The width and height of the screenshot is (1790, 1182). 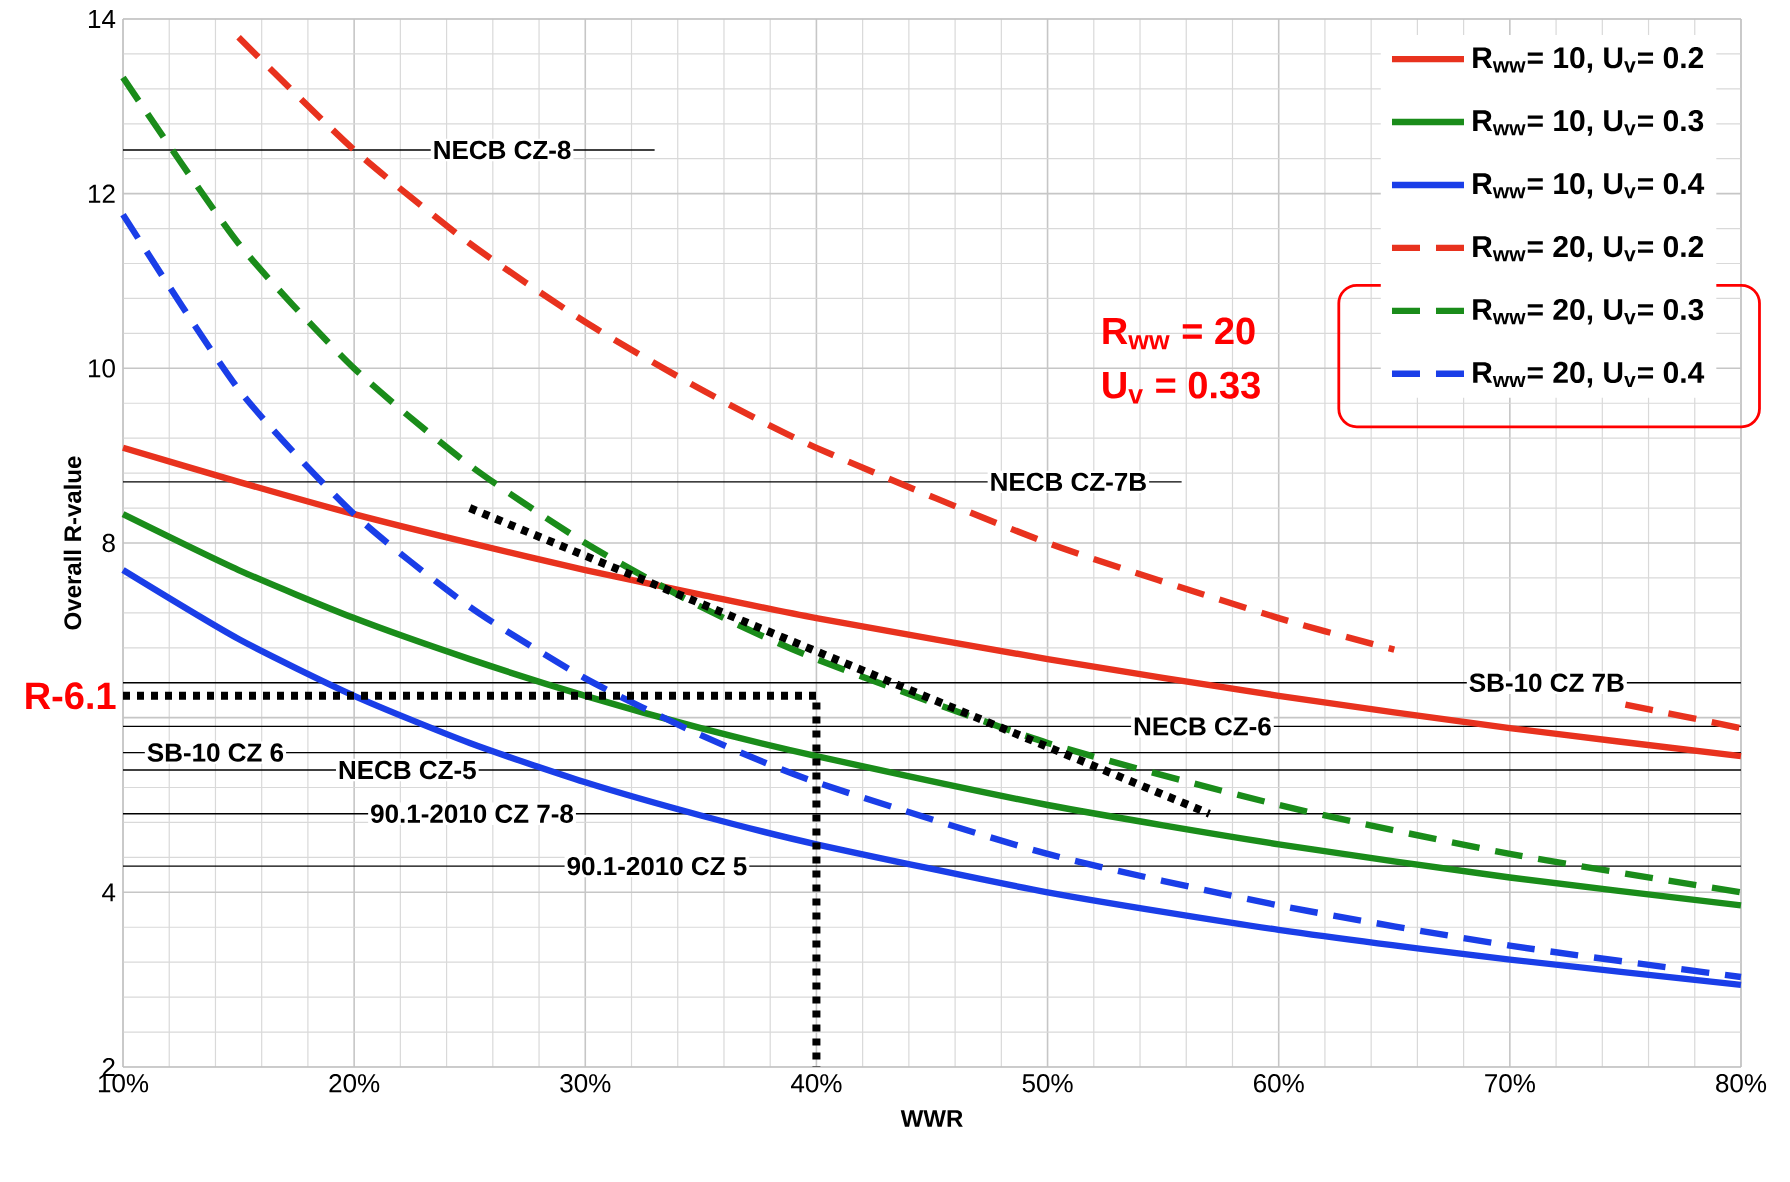 What do you see at coordinates (585, 1083) in the screenshot?
I see `x-tick-label: 30%` at bounding box center [585, 1083].